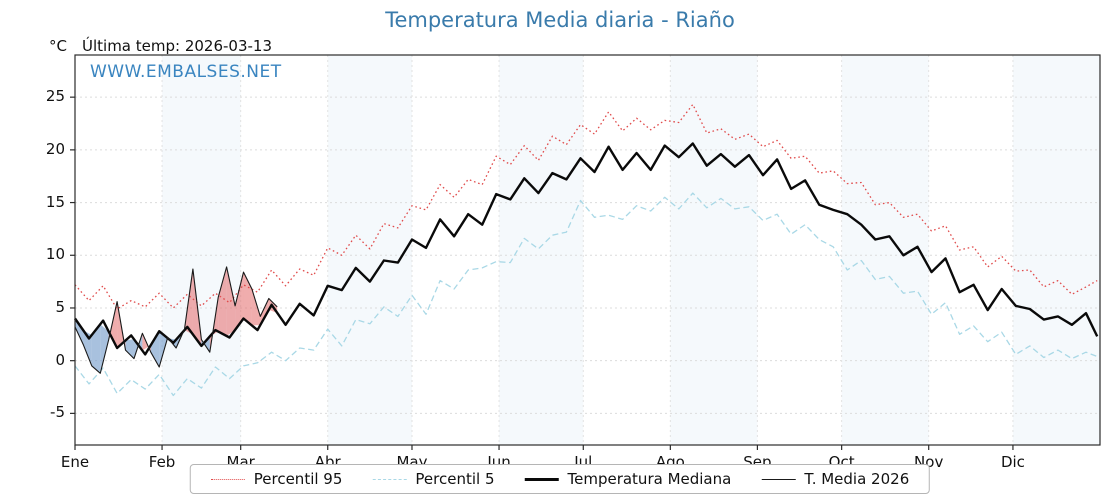  What do you see at coordinates (55, 148) in the screenshot?
I see `y-tick-label: 20` at bounding box center [55, 148].